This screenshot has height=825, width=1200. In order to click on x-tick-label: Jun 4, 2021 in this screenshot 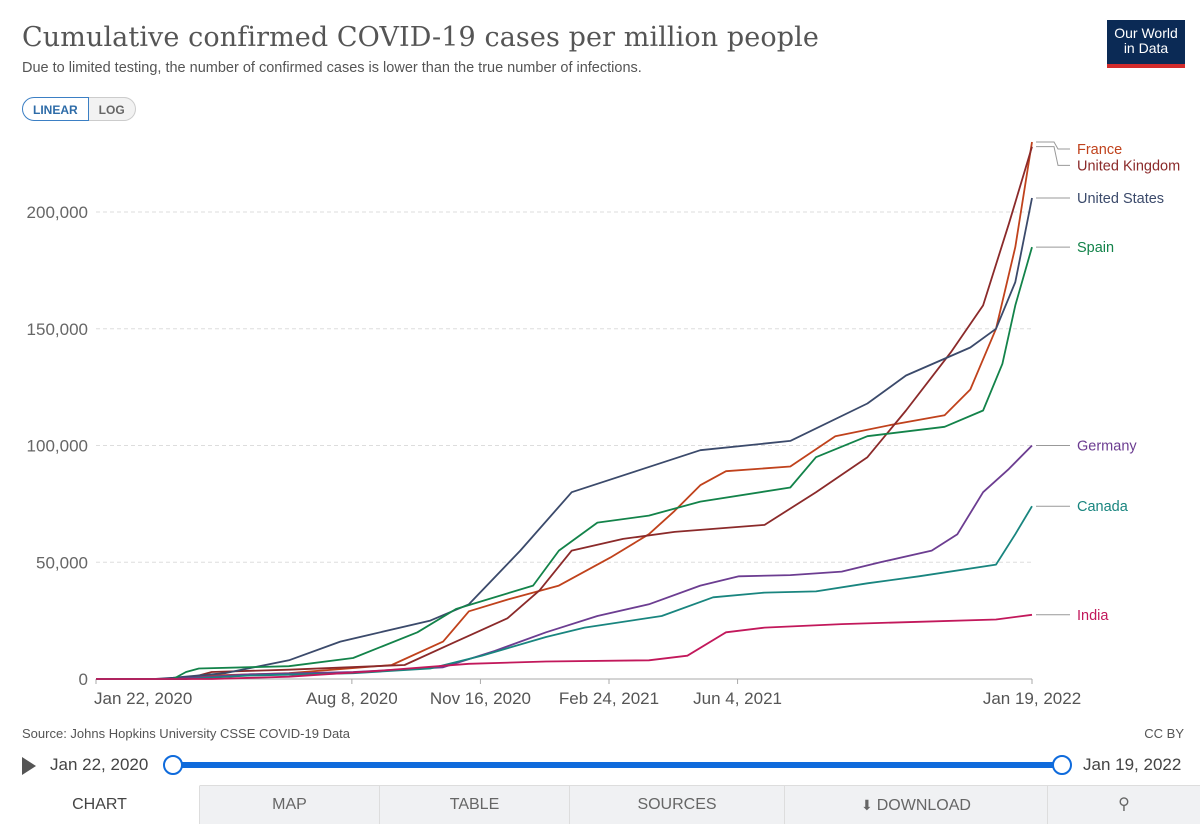, I will do `click(737, 698)`.